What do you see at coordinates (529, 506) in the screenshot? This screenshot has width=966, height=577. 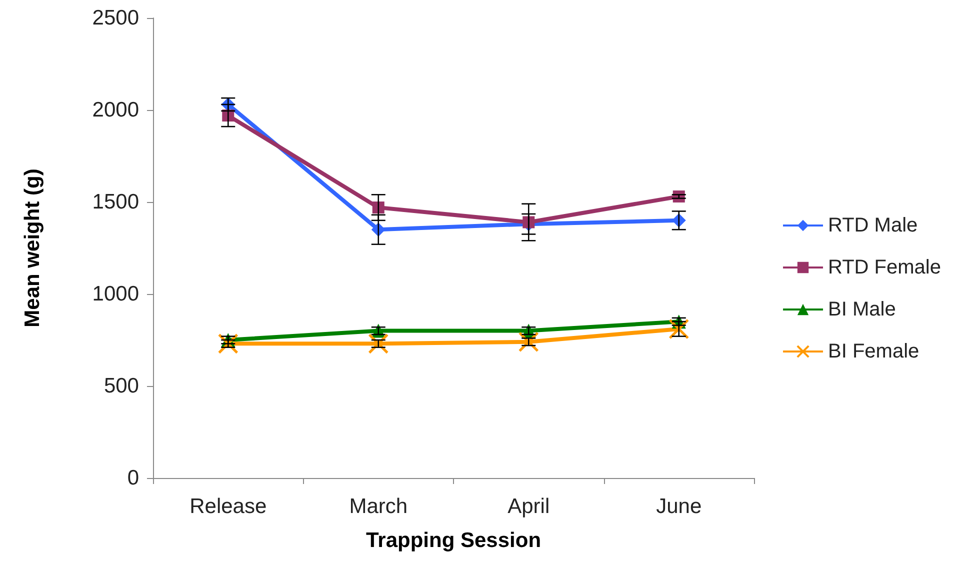 I see `x-tick-label: April` at bounding box center [529, 506].